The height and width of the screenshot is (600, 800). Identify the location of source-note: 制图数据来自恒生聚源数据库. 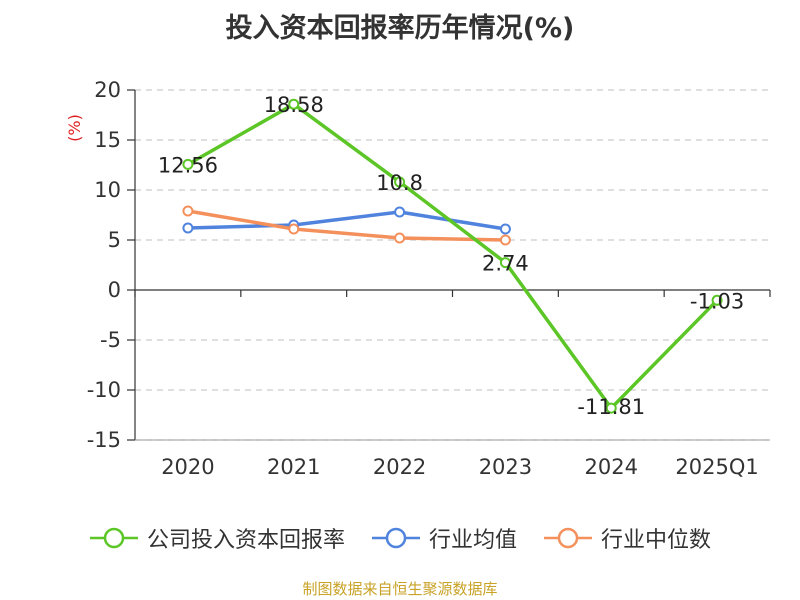
(400, 589).